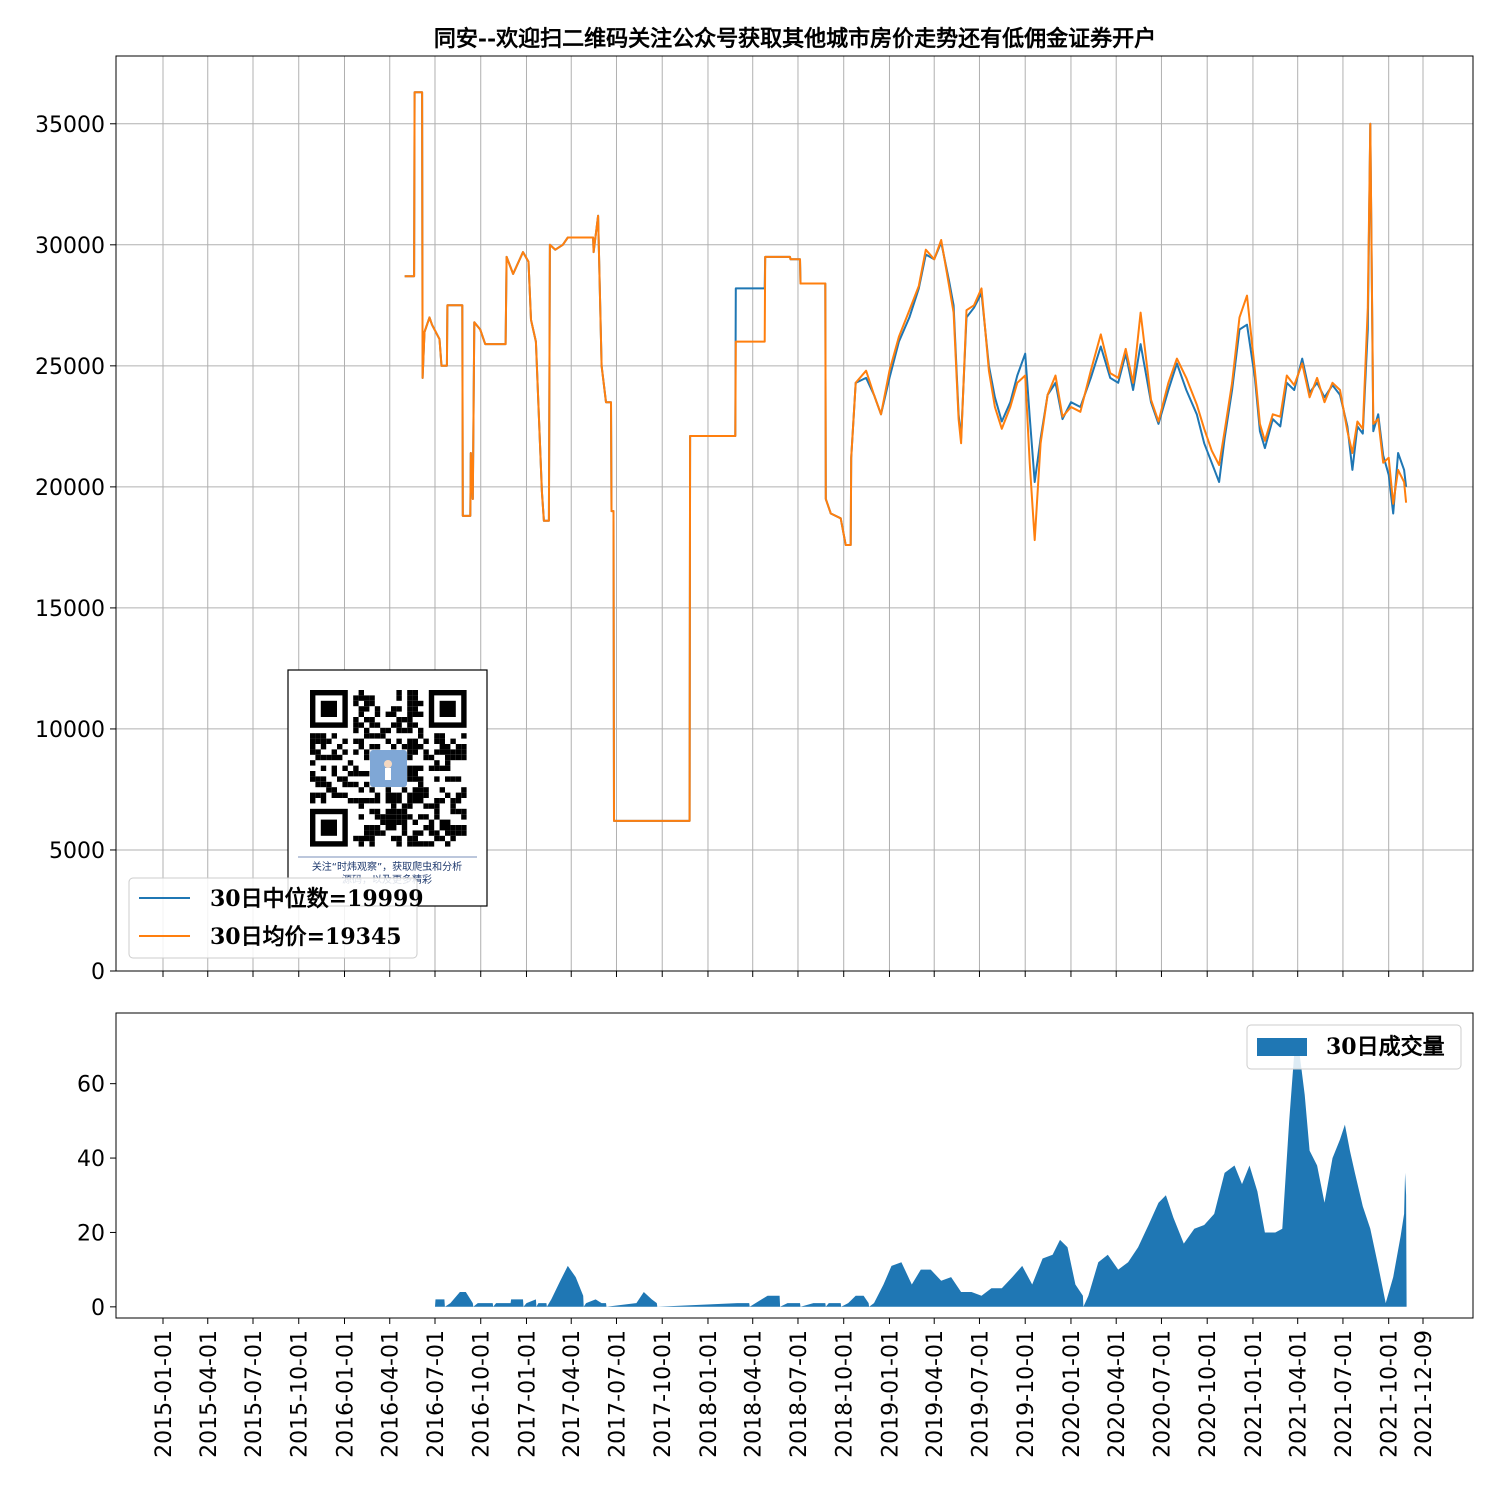  Describe the element at coordinates (273, 918) in the screenshot. I see `price-legend-box` at that location.